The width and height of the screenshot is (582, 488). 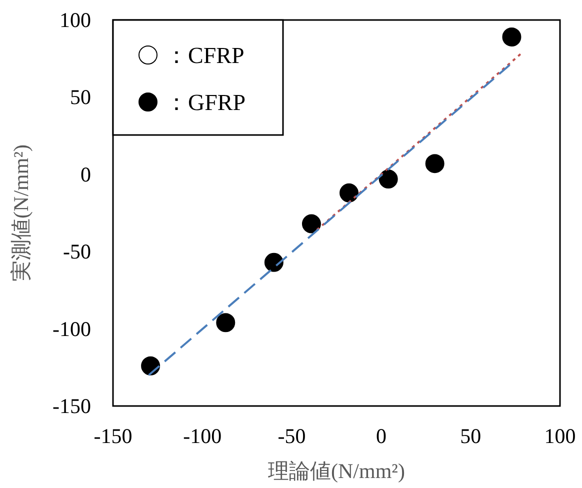 What do you see at coordinates (381, 436) in the screenshot?
I see `x-tick-label: 0` at bounding box center [381, 436].